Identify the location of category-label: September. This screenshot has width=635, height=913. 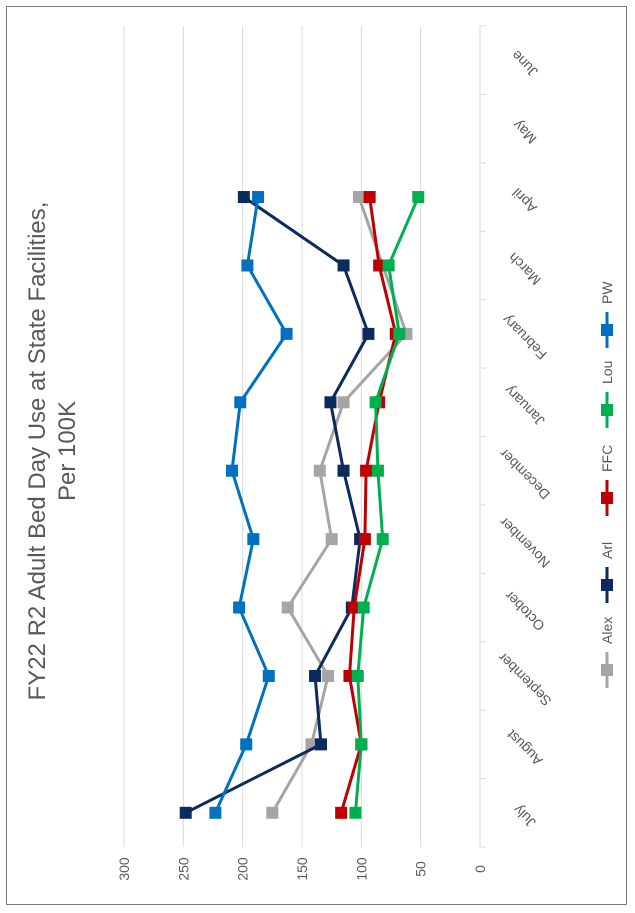
(524, 679).